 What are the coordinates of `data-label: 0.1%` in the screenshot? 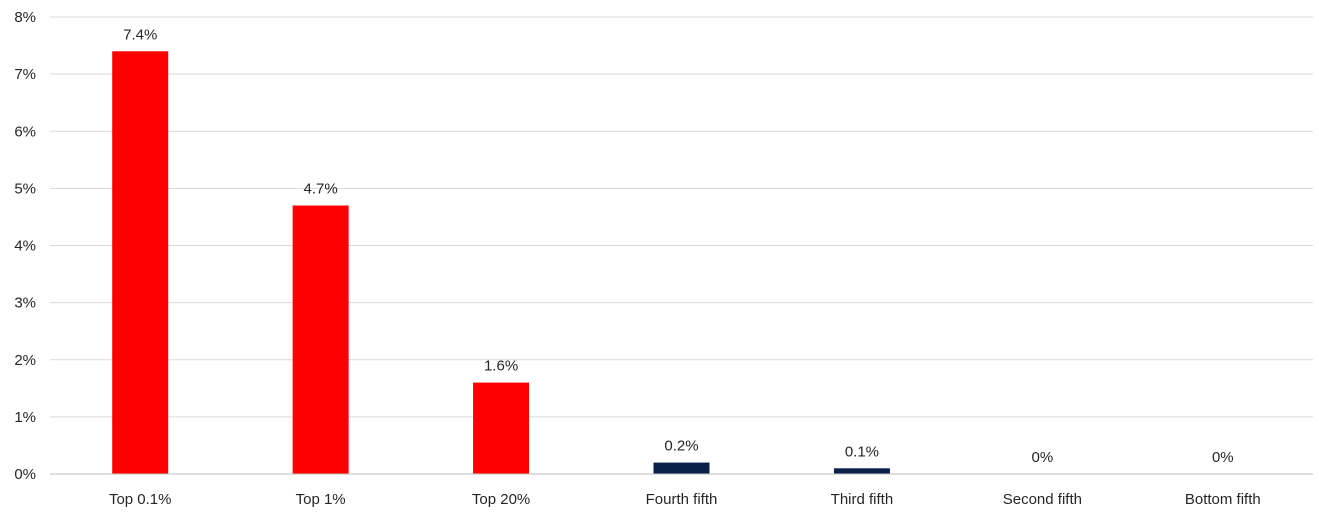 It's located at (862, 451).